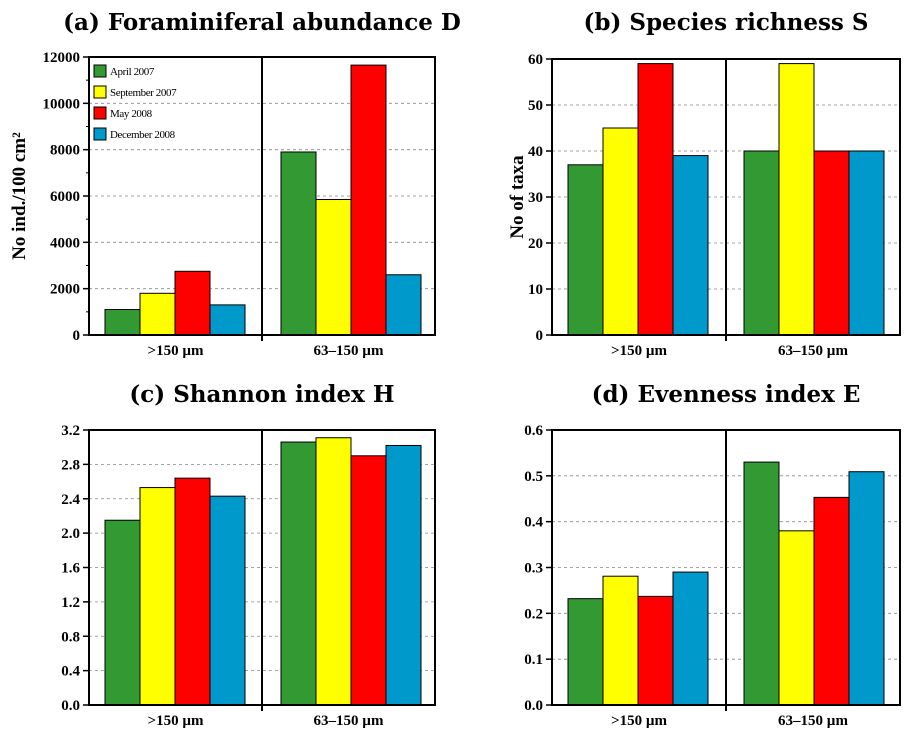 The height and width of the screenshot is (730, 907). Describe the element at coordinates (65, 290) in the screenshot. I see `y-tick-label: 2000` at that location.